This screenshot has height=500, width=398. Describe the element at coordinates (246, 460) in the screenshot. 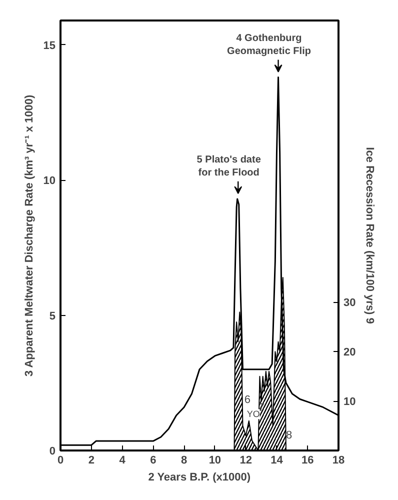

I see `x-tick-label: 12` at that location.